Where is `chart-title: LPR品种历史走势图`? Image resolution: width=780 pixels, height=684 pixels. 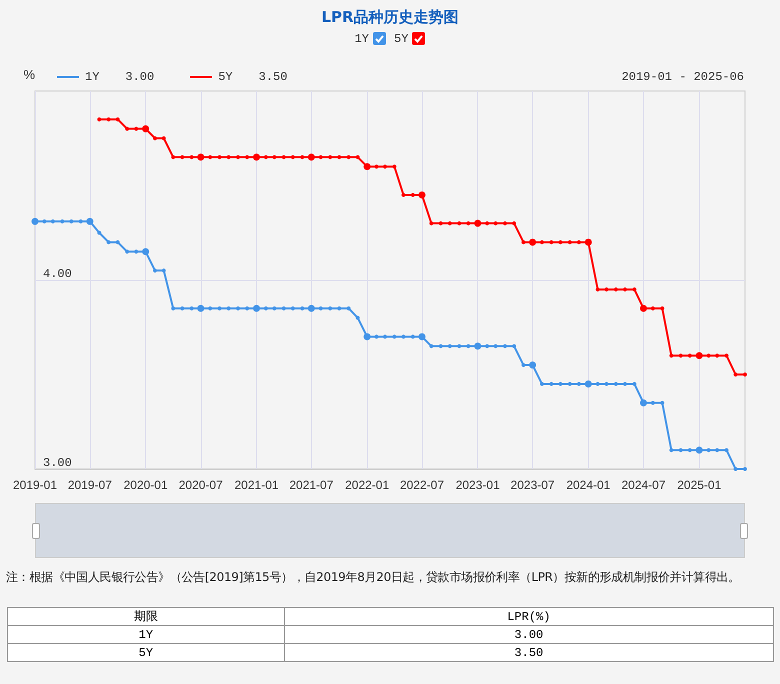 chart-title: LPR品种历史走势图 is located at coordinates (390, 17).